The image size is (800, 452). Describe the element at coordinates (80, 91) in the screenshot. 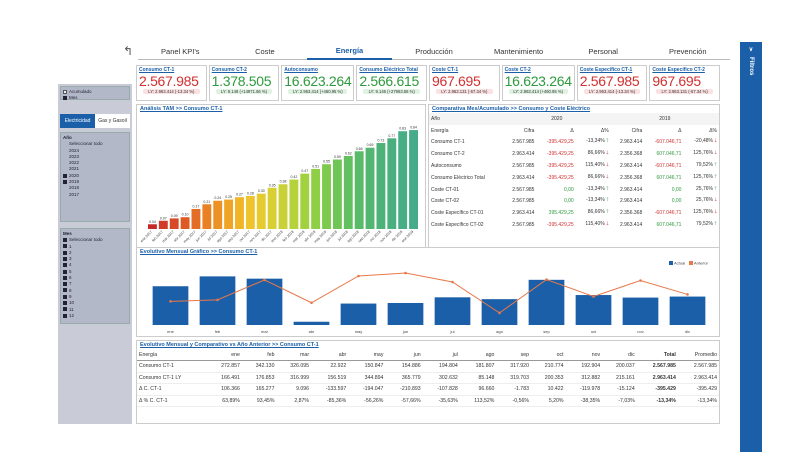

I see `mode-option: Acumulado` at that location.